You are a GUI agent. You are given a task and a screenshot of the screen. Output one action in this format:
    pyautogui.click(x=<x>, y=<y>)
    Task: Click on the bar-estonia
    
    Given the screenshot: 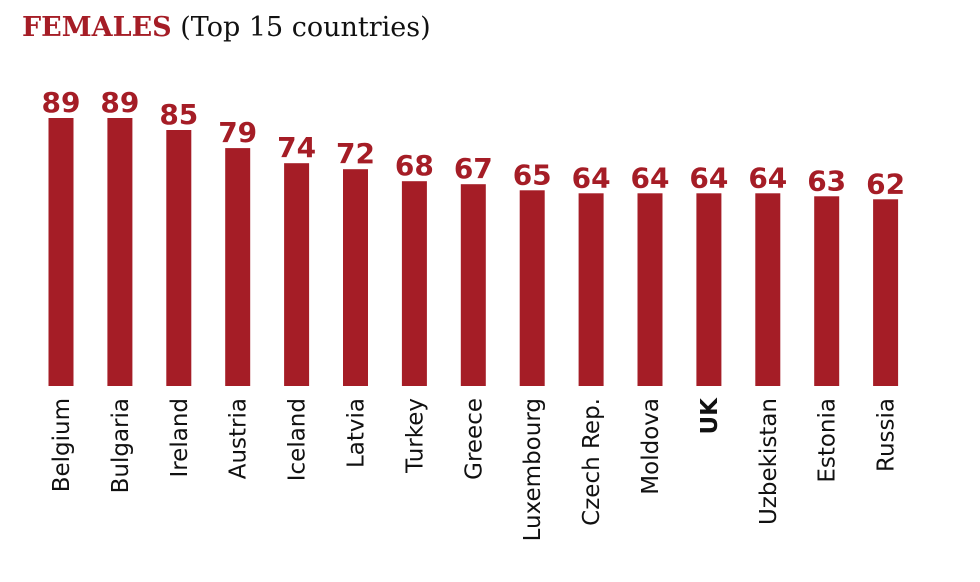 What is the action you would take?
    pyautogui.click(x=827, y=291)
    